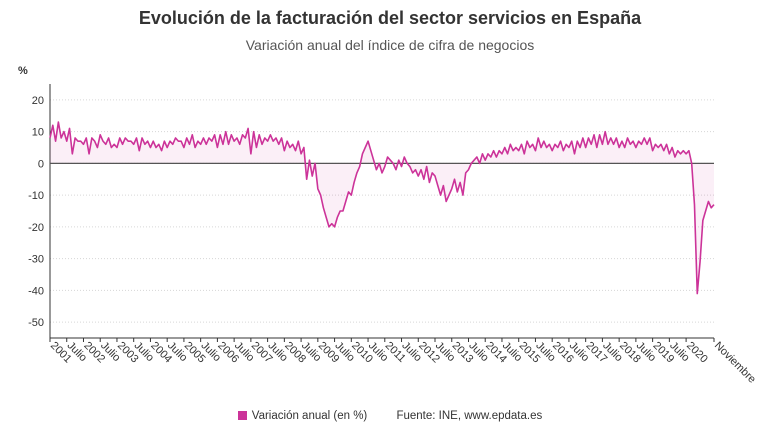 Image resolution: width=780 pixels, height=440 pixels. Describe the element at coordinates (36, 323) in the screenshot. I see `y-tick-label: -50` at that location.